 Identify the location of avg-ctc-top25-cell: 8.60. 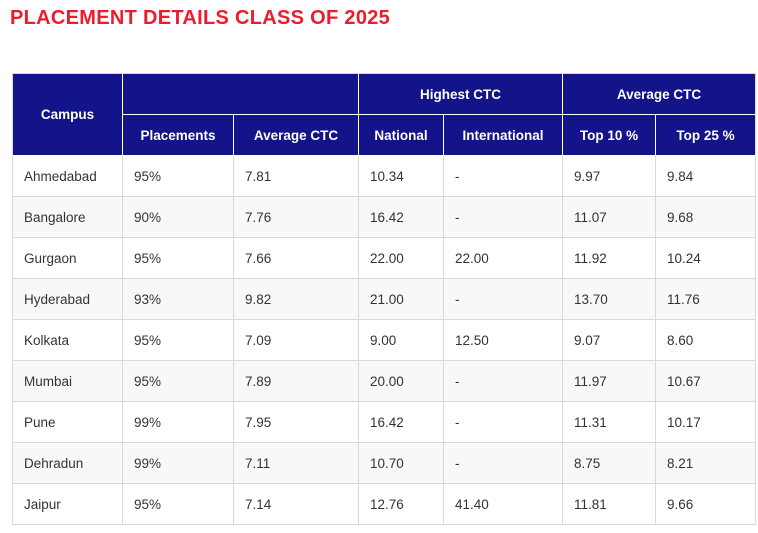
(705, 340).